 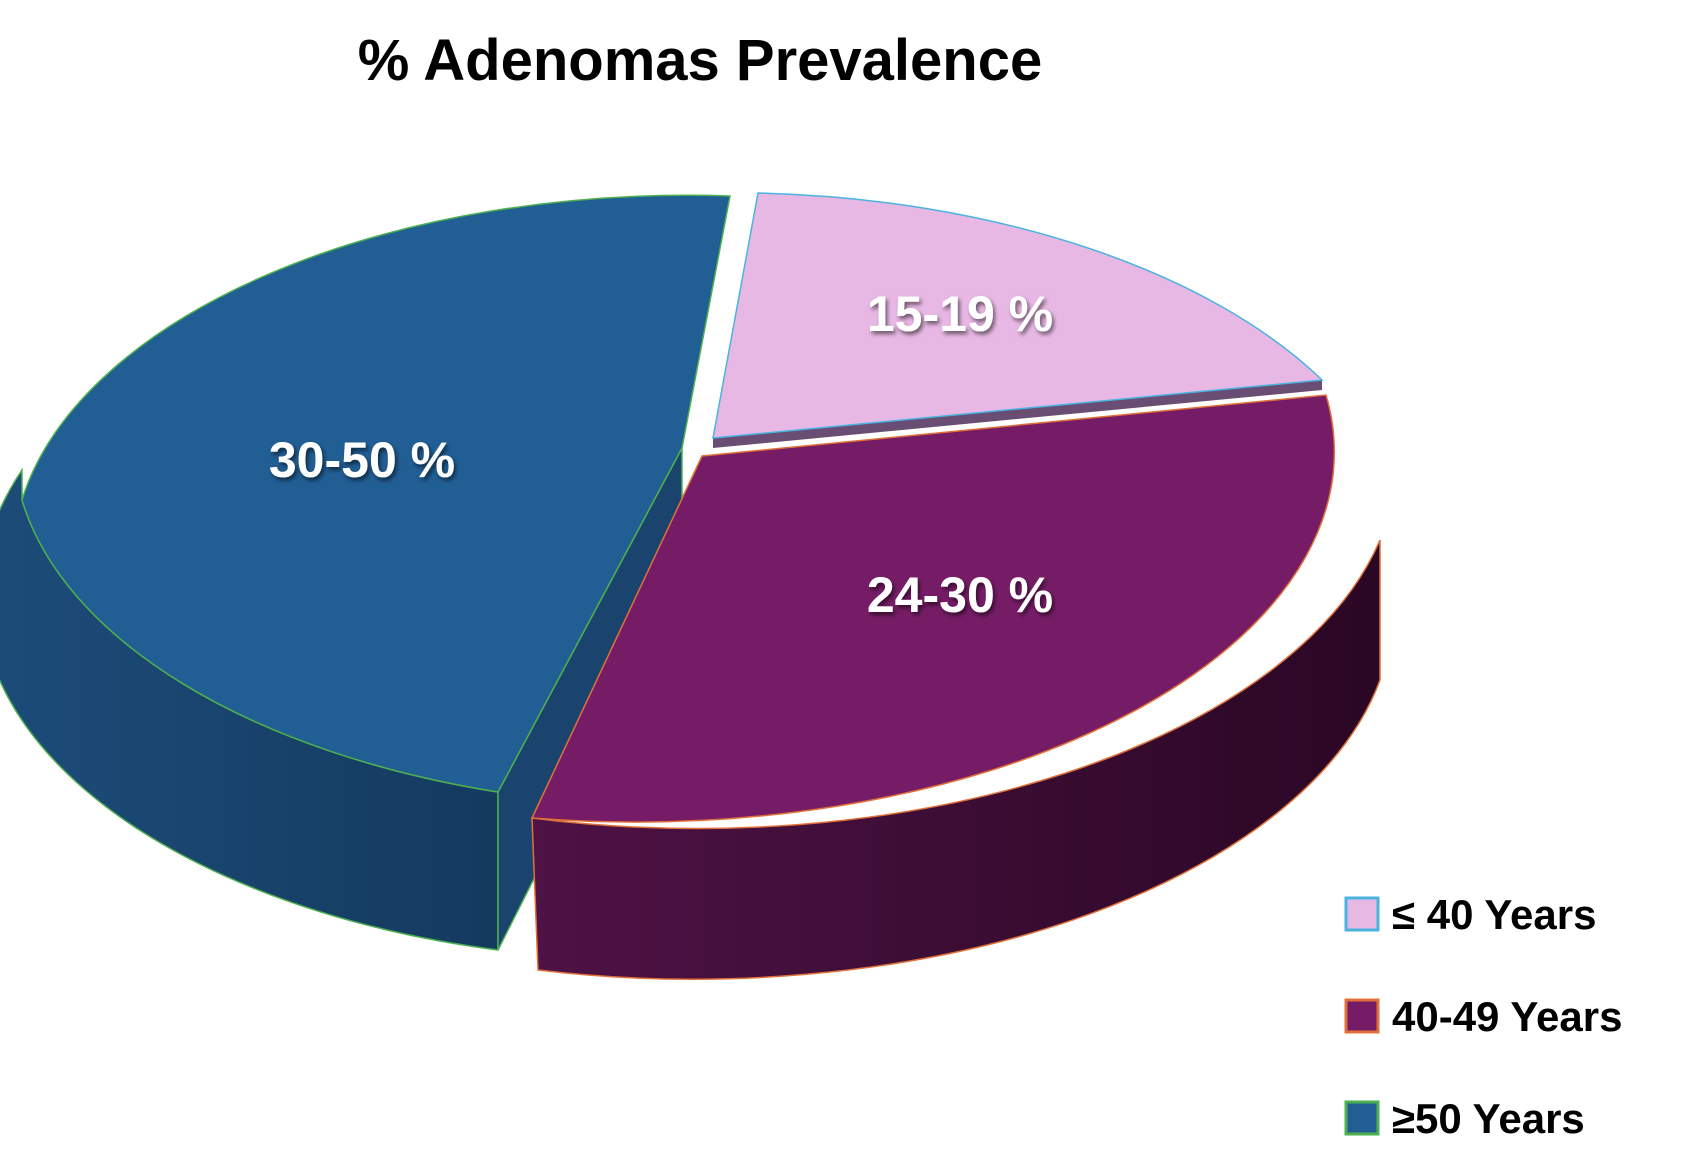 I want to click on slice-under-40-label: 15-19 %, so click(x=960, y=314).